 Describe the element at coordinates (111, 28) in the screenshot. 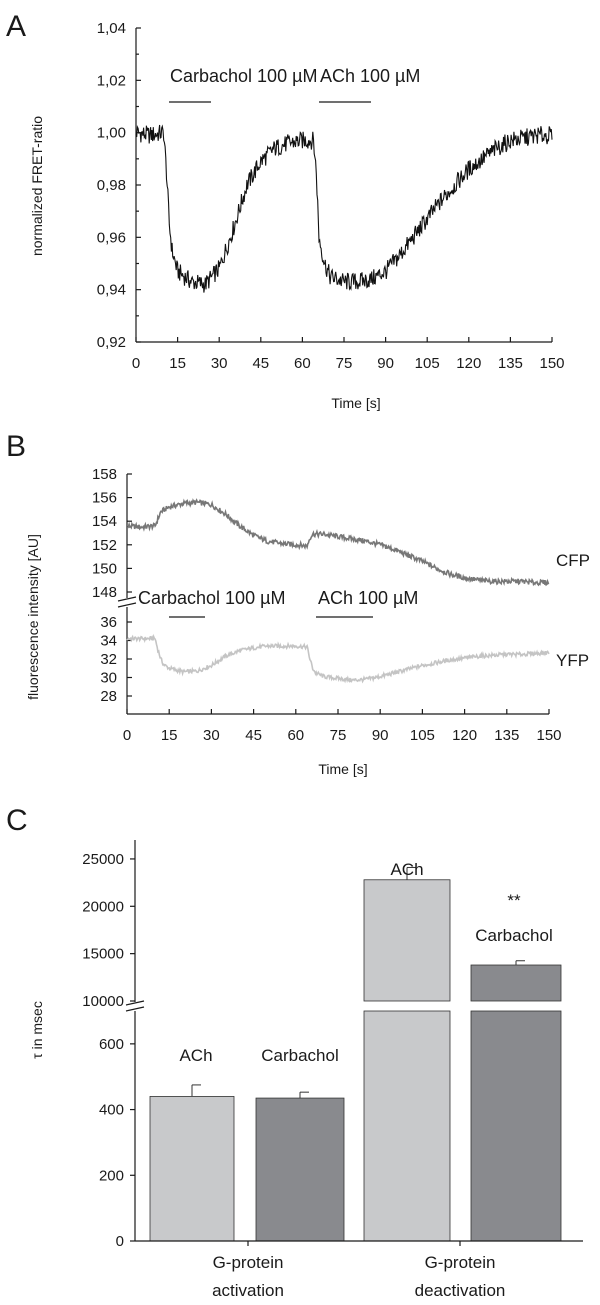

I see `panel-a-y-tick-label: 1,04` at that location.